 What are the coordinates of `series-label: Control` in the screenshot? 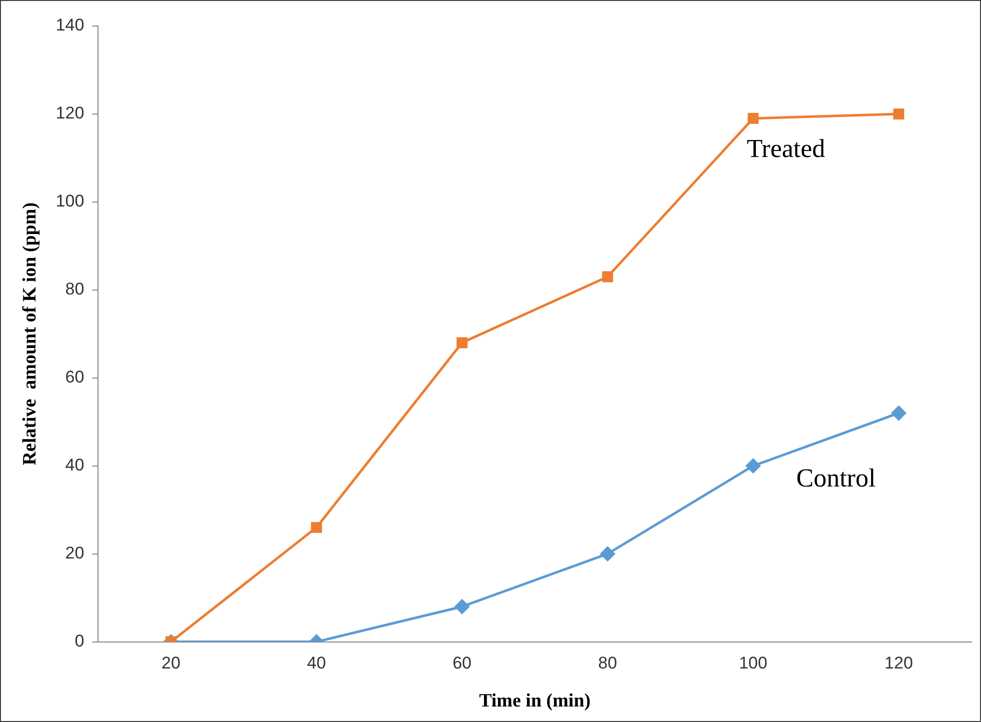 It's located at (836, 477).